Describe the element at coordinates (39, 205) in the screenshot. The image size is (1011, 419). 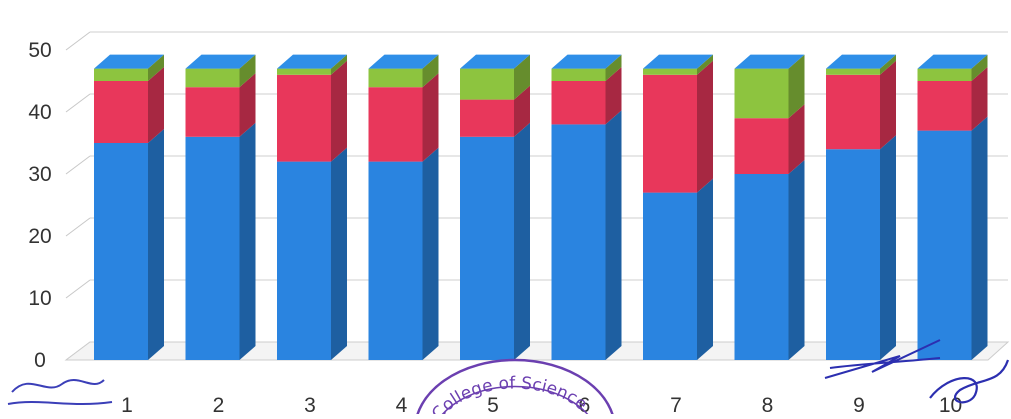
I see `y-axis-ticks: 0 10 20 30 40 50` at that location.